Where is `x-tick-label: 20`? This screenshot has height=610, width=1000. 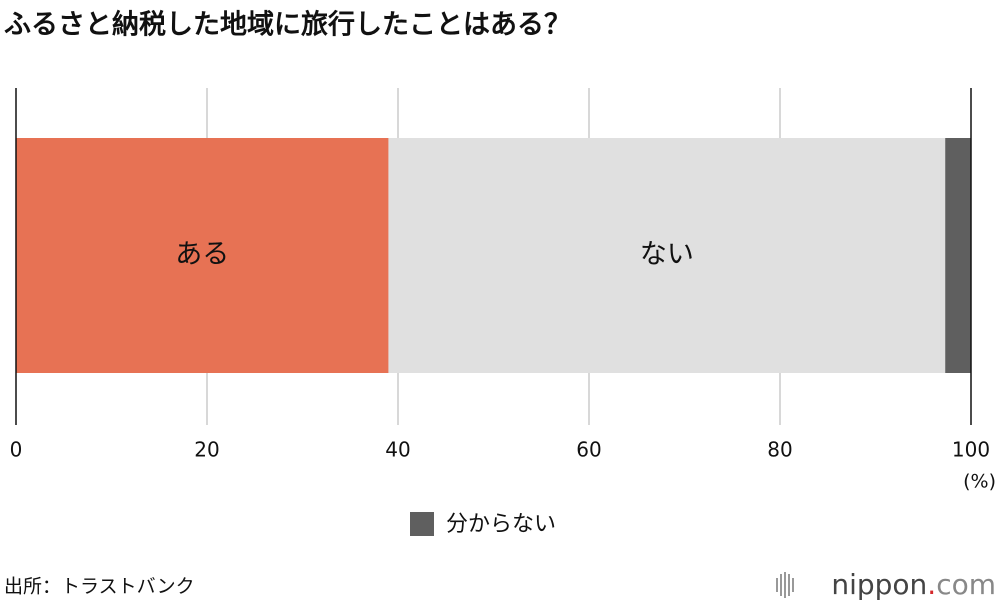
x-tick-label: 20 is located at coordinates (206, 450).